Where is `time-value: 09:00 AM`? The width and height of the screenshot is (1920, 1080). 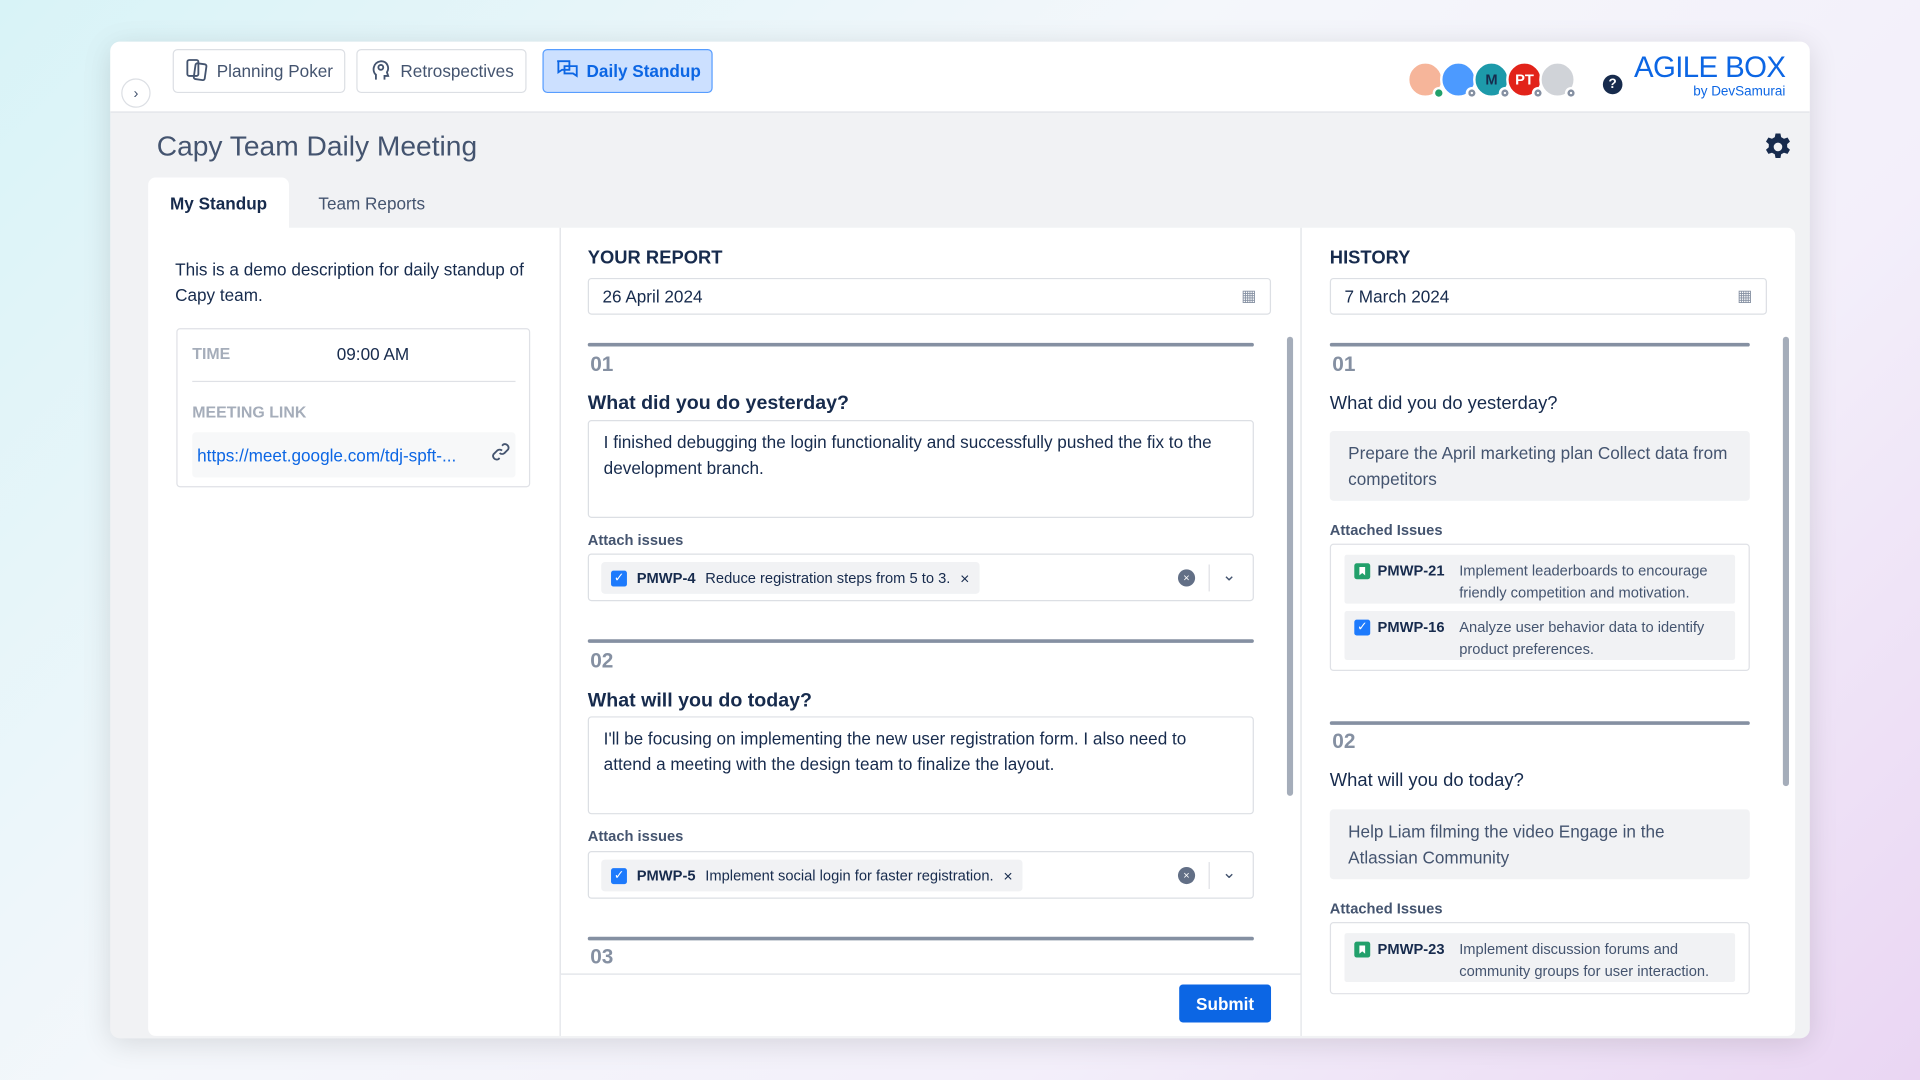
time-value: 09:00 AM is located at coordinates (373, 354).